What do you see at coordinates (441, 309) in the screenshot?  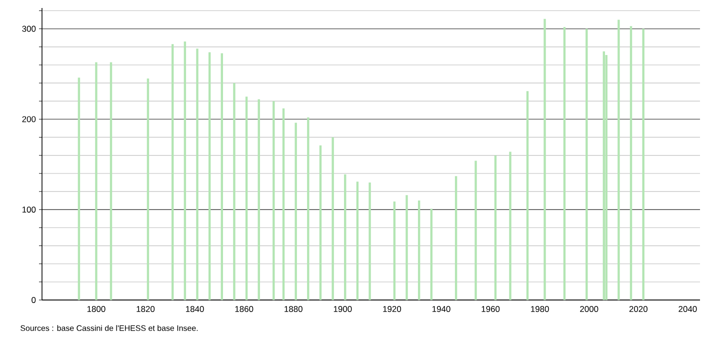 I see `x-tick-label: 1940` at bounding box center [441, 309].